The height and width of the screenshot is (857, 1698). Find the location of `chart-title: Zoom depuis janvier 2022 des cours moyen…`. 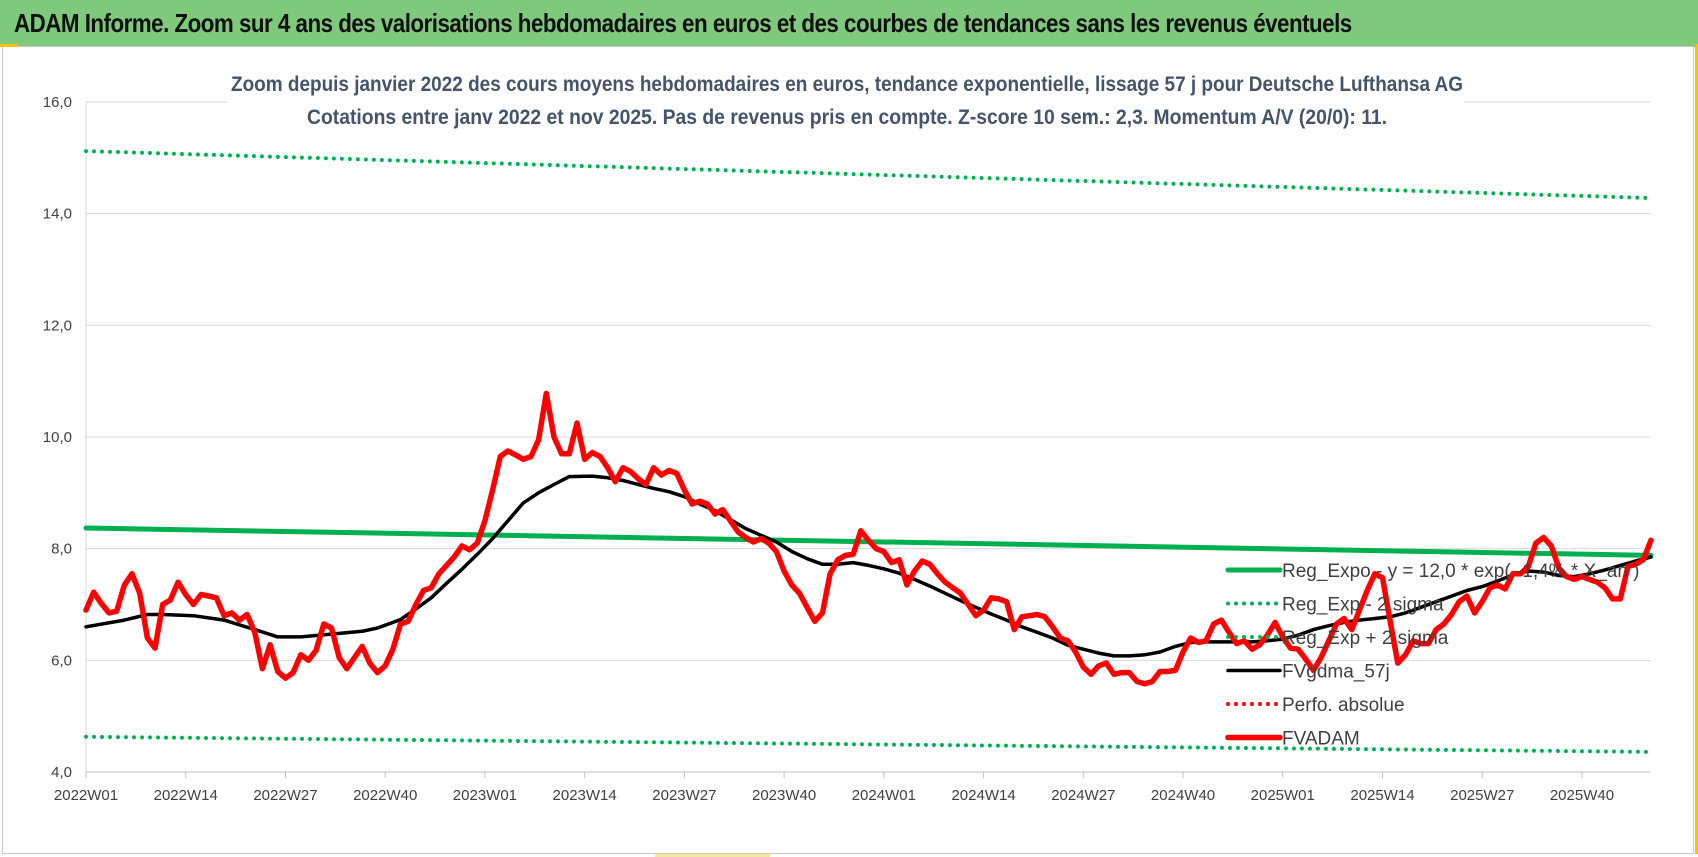

chart-title: Zoom depuis janvier 2022 des cours moyen… is located at coordinates (847, 84).